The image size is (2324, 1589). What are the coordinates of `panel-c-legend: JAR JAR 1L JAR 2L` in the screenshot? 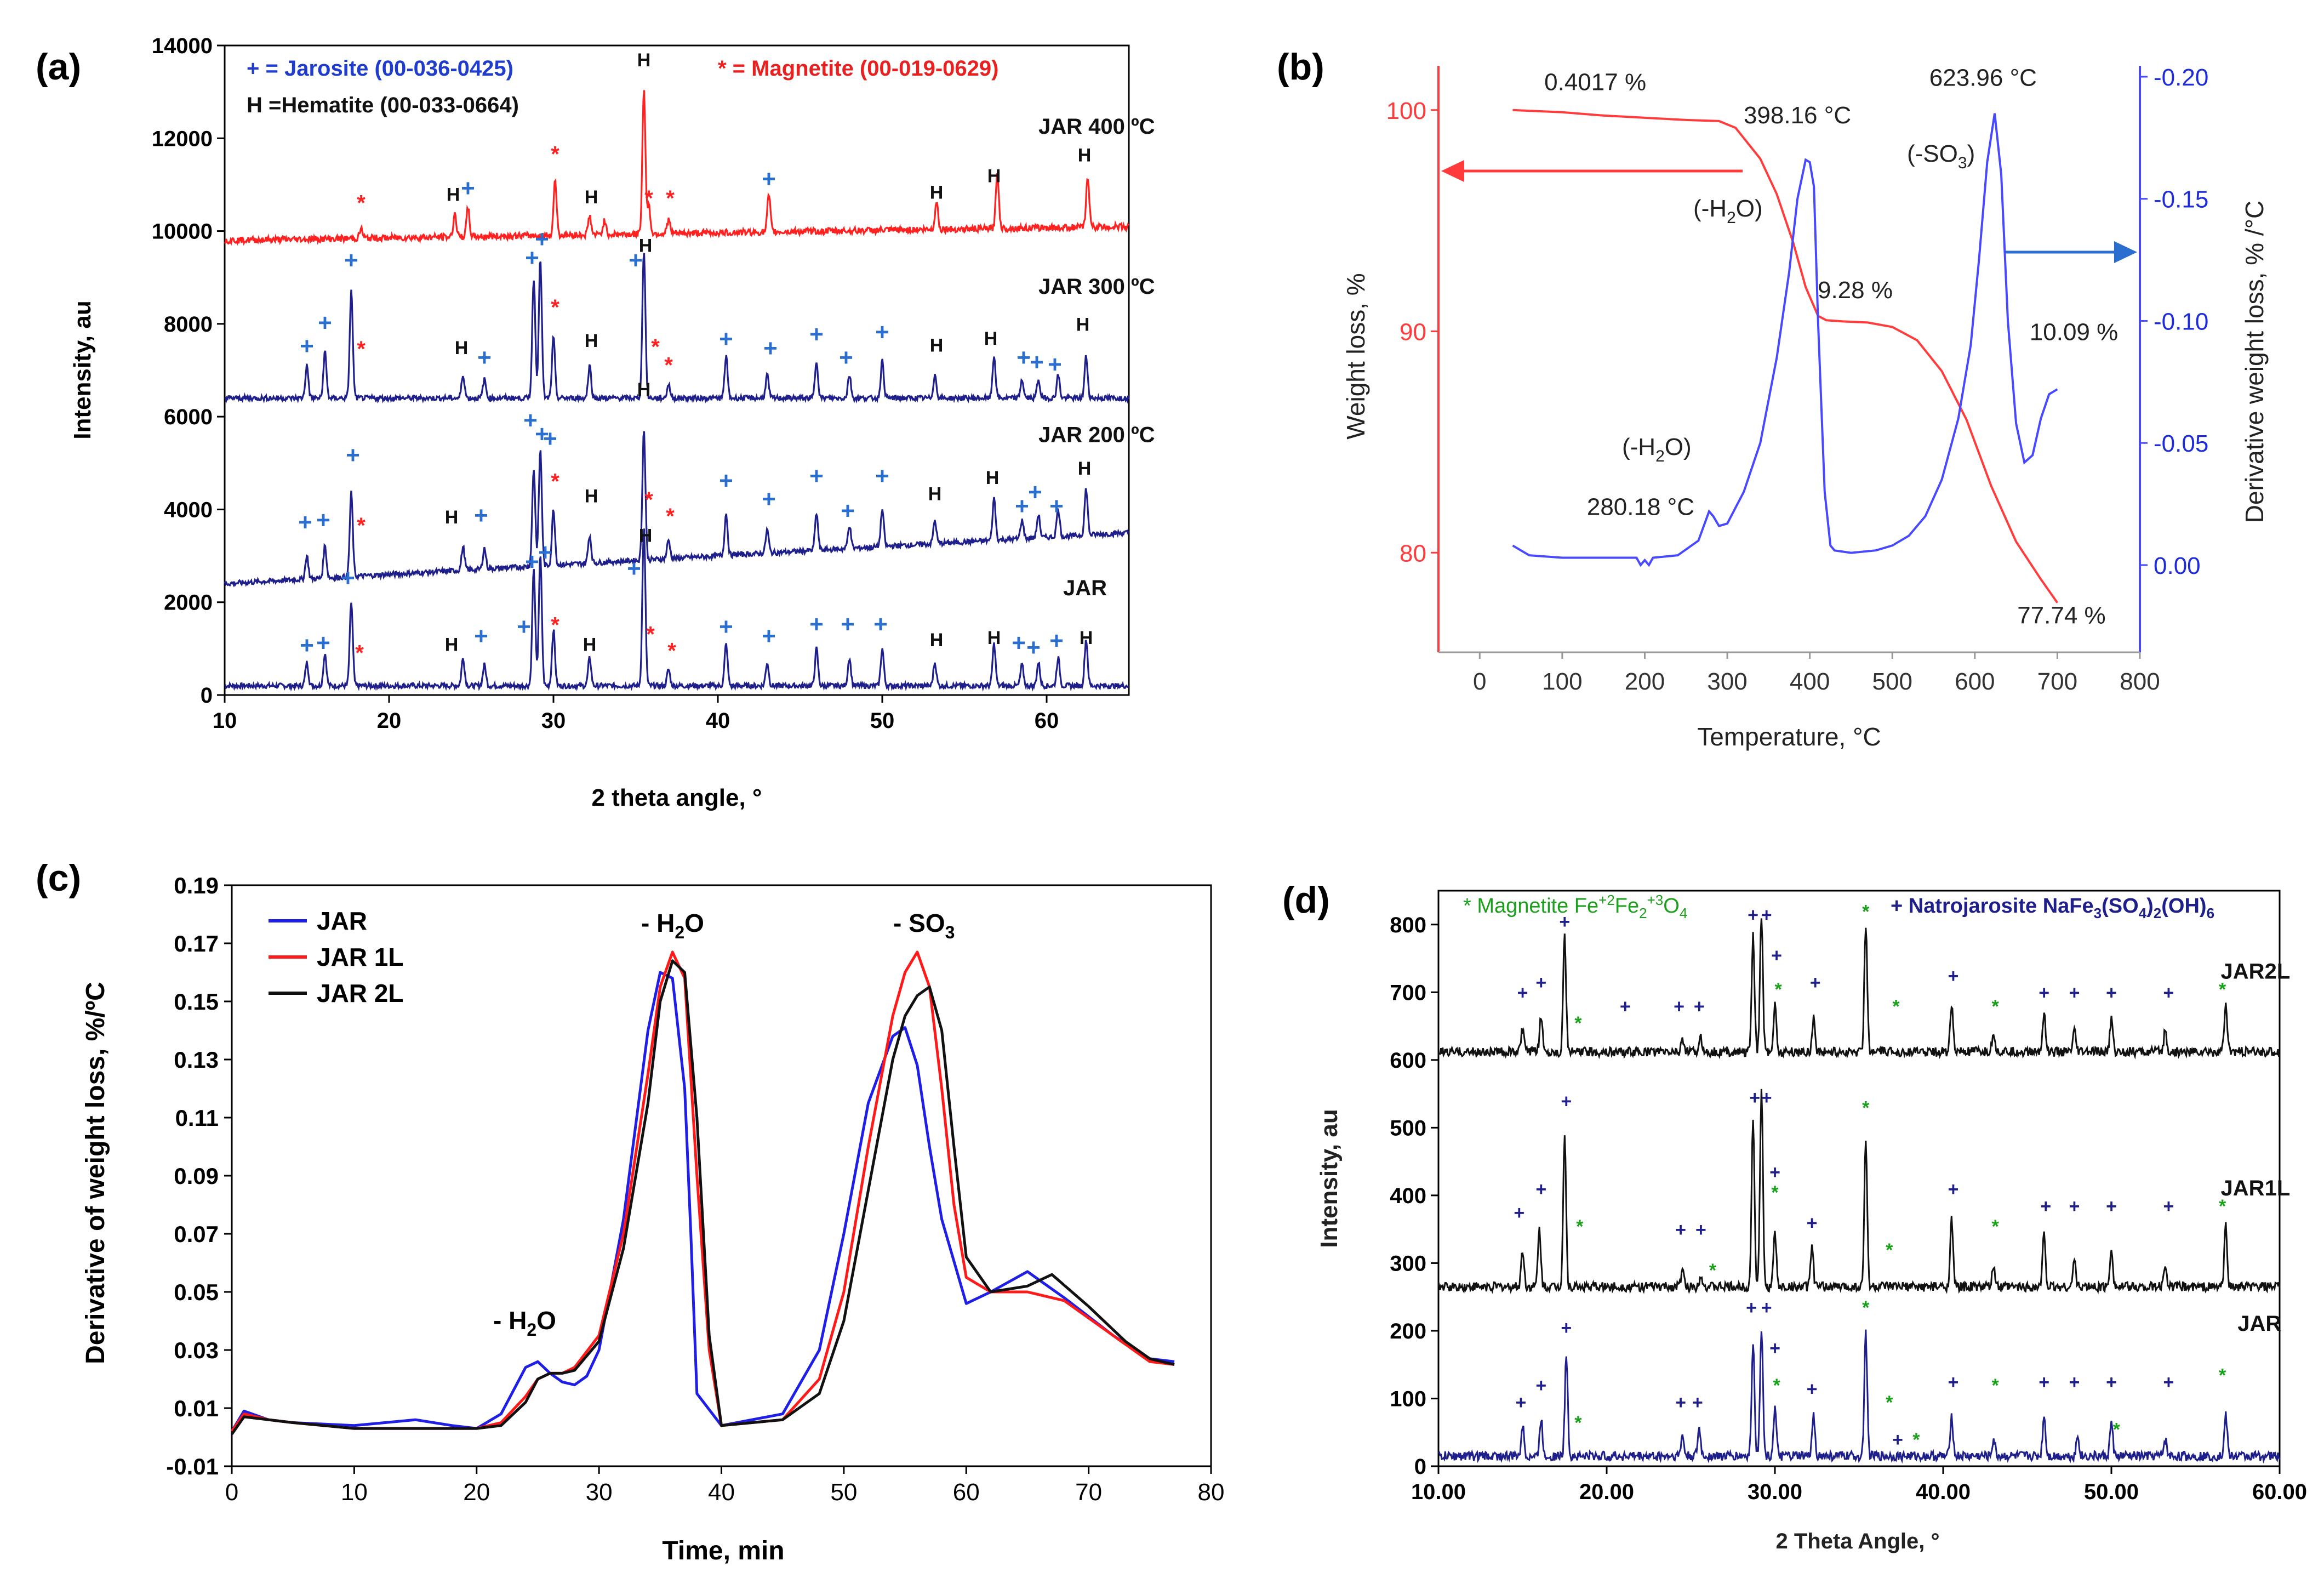 It's located at (336, 957).